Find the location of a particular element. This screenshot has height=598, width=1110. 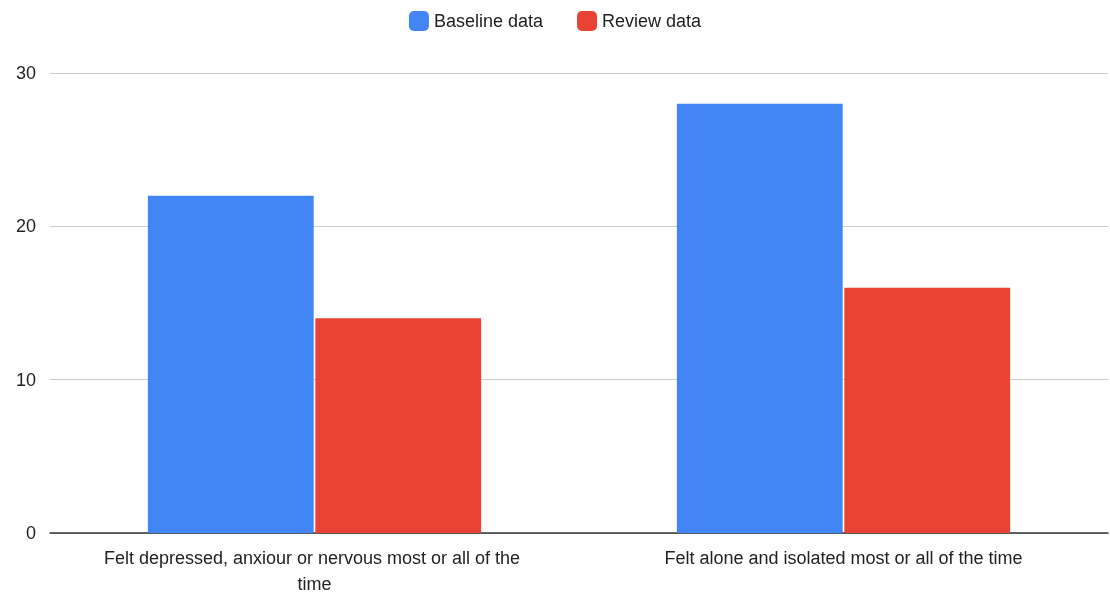

x-tick-label: Felt alone and isolated most or all of the time is located at coordinates (843, 558).